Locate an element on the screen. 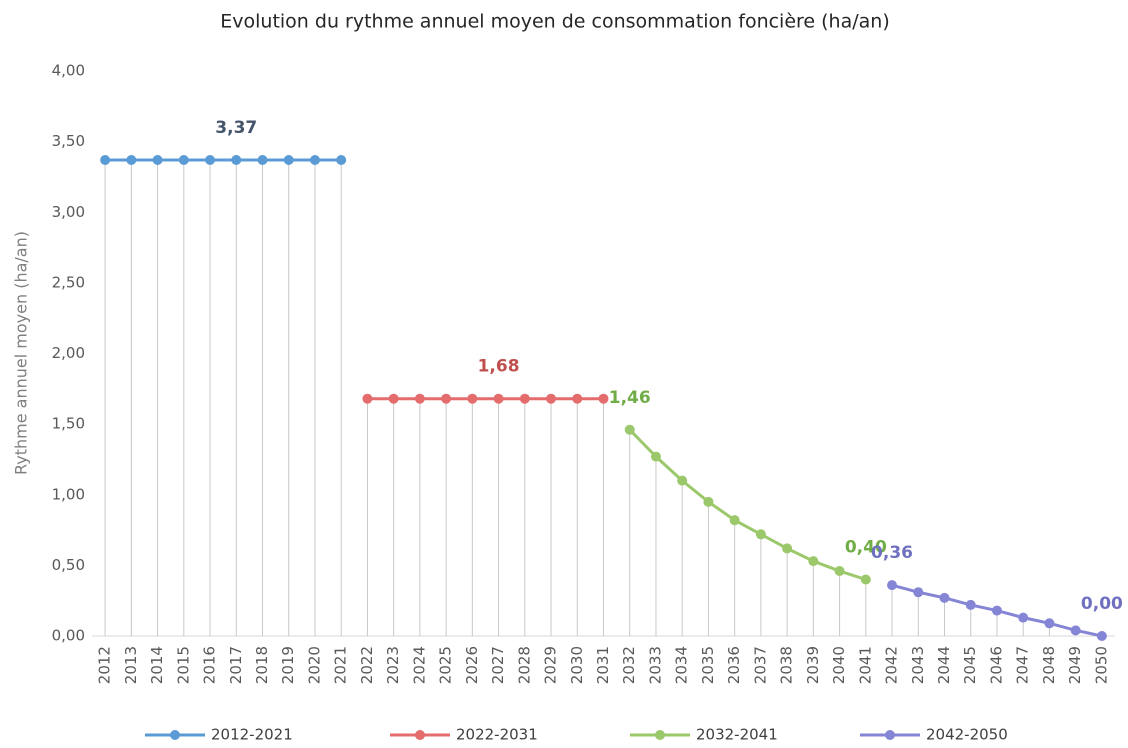 The image size is (1128, 748). x-tick-label: 2044 is located at coordinates (944, 665).